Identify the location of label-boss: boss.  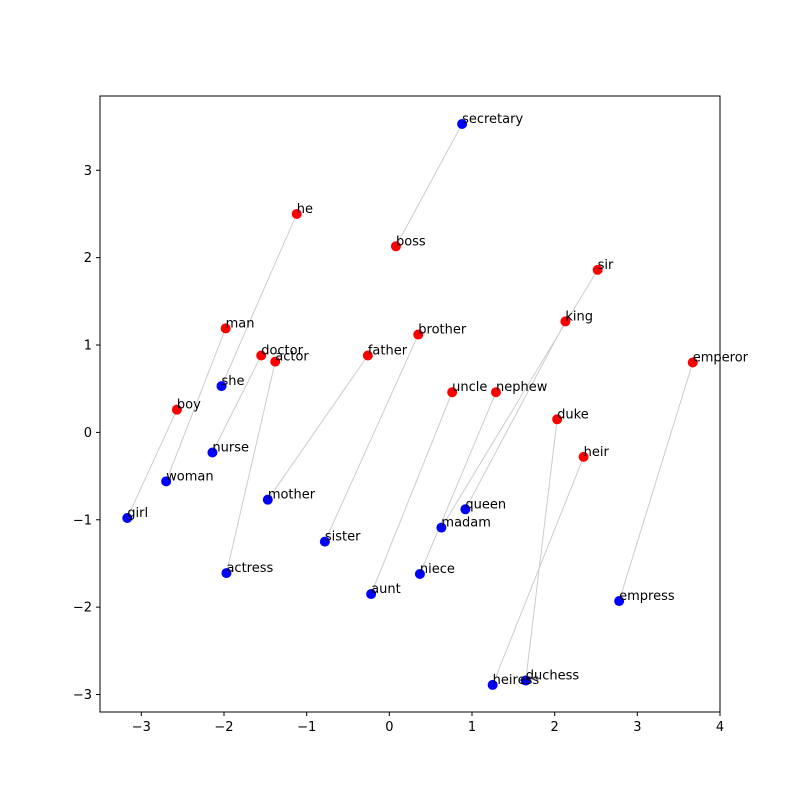
(411, 241).